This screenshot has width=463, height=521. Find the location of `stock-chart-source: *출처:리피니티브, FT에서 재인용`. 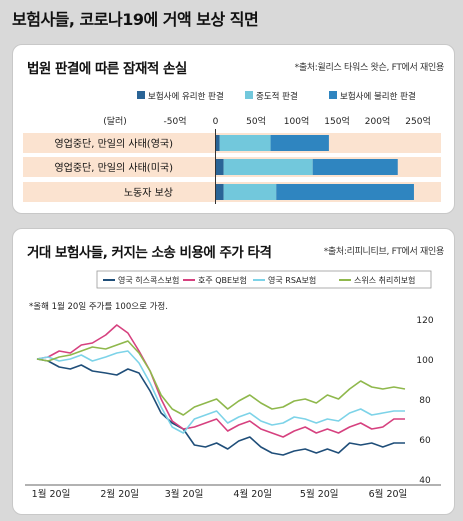

stock-chart-source: *출처:리피니티브, FT에서 재인용 is located at coordinates (384, 252).